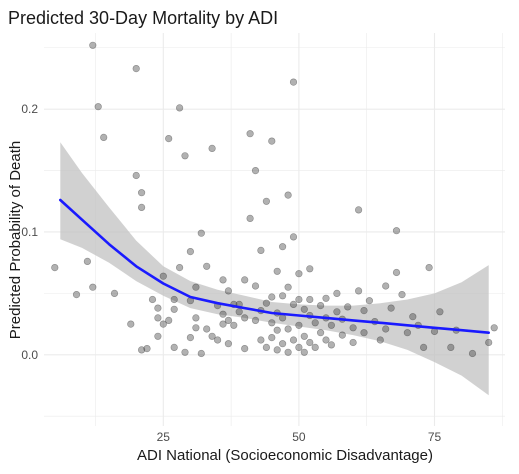  What do you see at coordinates (29, 109) in the screenshot?
I see `y-tick-label: 0.2` at bounding box center [29, 109].